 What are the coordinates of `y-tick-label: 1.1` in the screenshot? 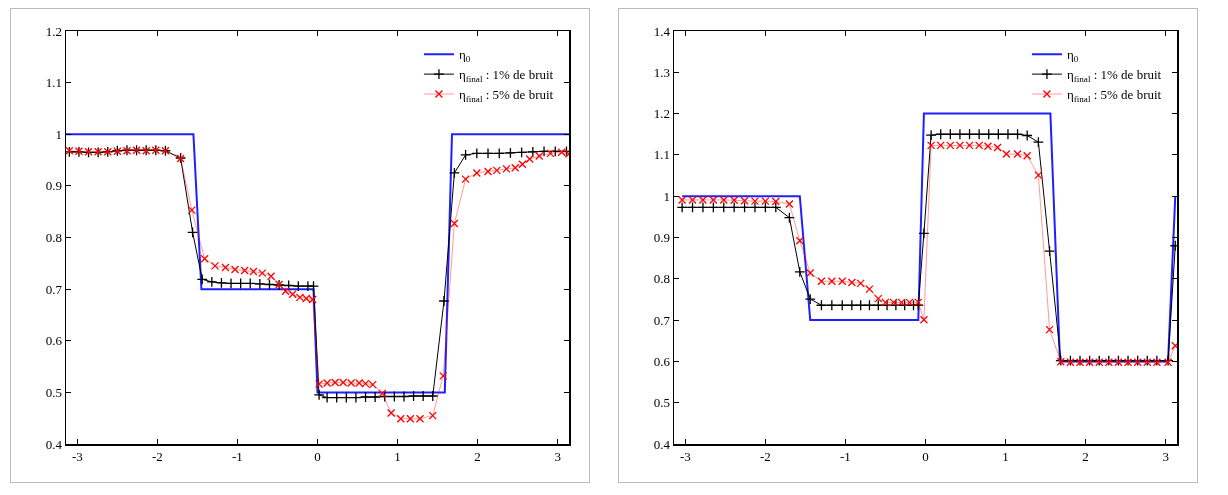 It's located at (661, 155).